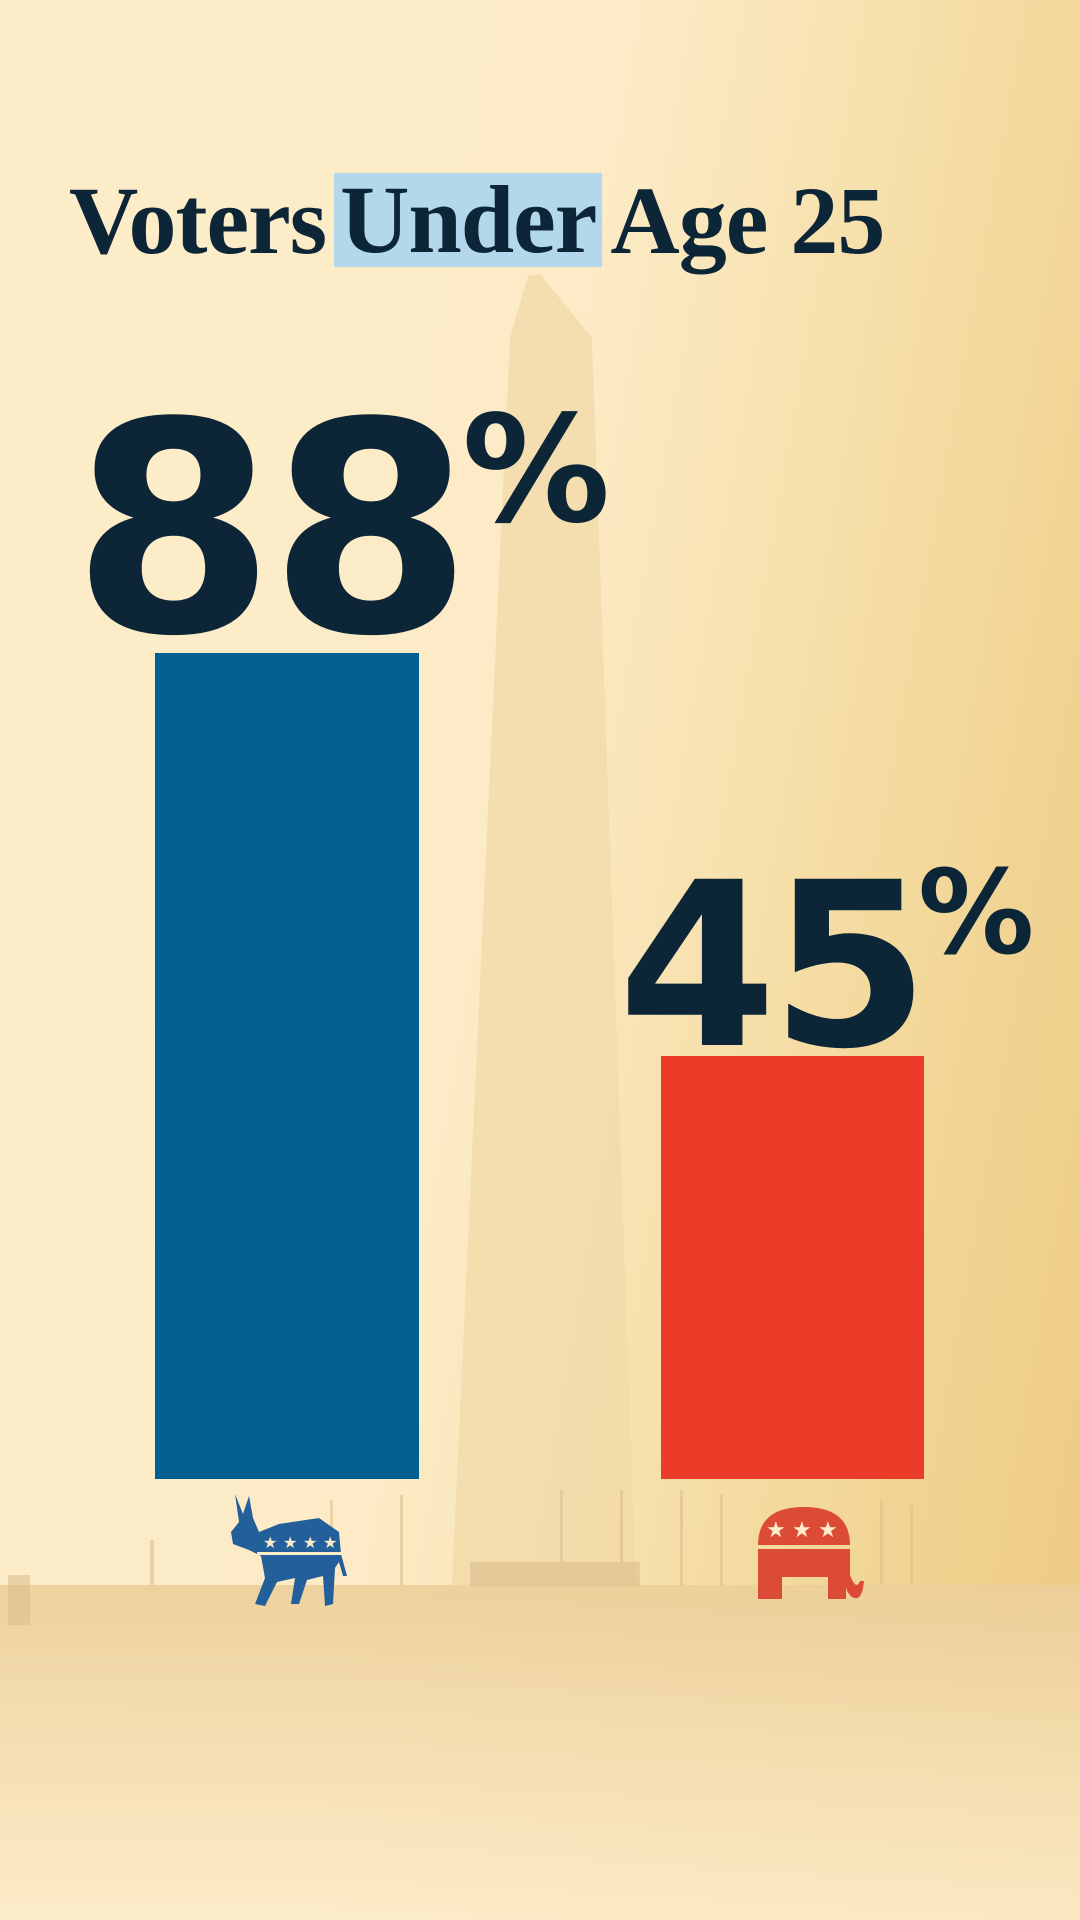 Image resolution: width=1080 pixels, height=1920 pixels. What do you see at coordinates (536, 470) in the screenshot?
I see `percent-sign-democrat: %` at bounding box center [536, 470].